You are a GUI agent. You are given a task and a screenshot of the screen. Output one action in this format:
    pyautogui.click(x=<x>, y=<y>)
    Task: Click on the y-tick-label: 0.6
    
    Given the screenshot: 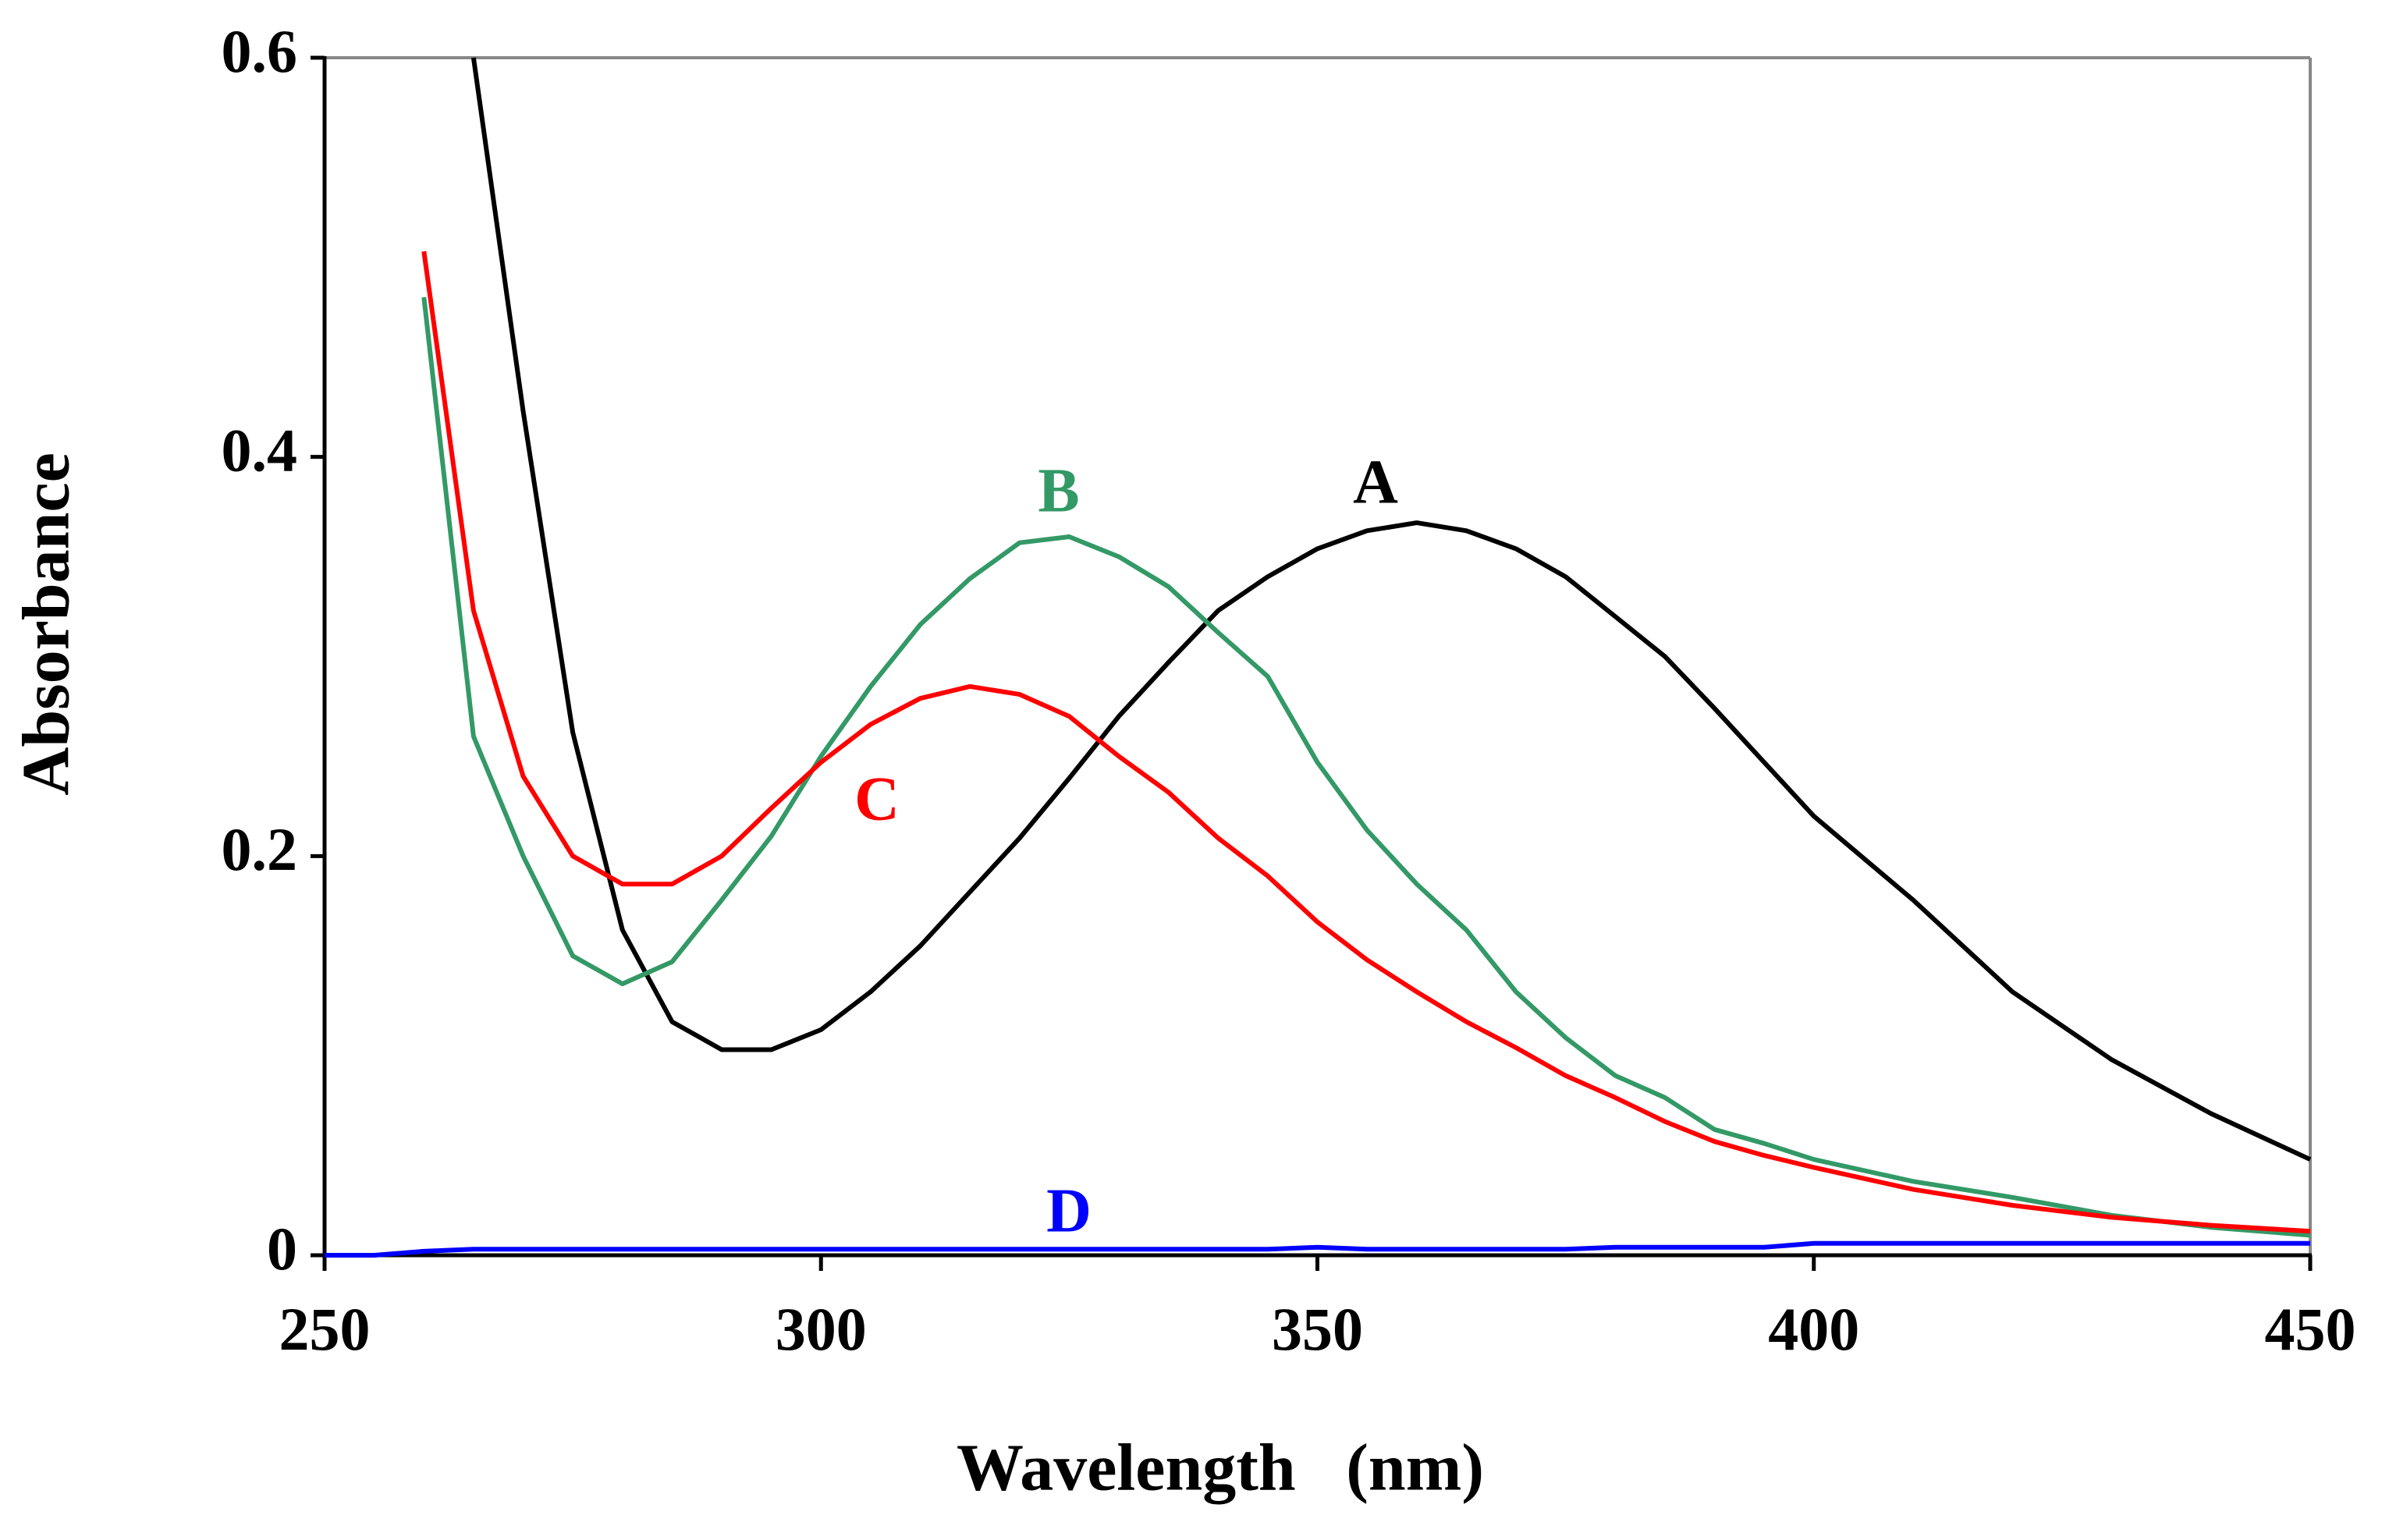 What is the action you would take?
    pyautogui.click(x=260, y=51)
    